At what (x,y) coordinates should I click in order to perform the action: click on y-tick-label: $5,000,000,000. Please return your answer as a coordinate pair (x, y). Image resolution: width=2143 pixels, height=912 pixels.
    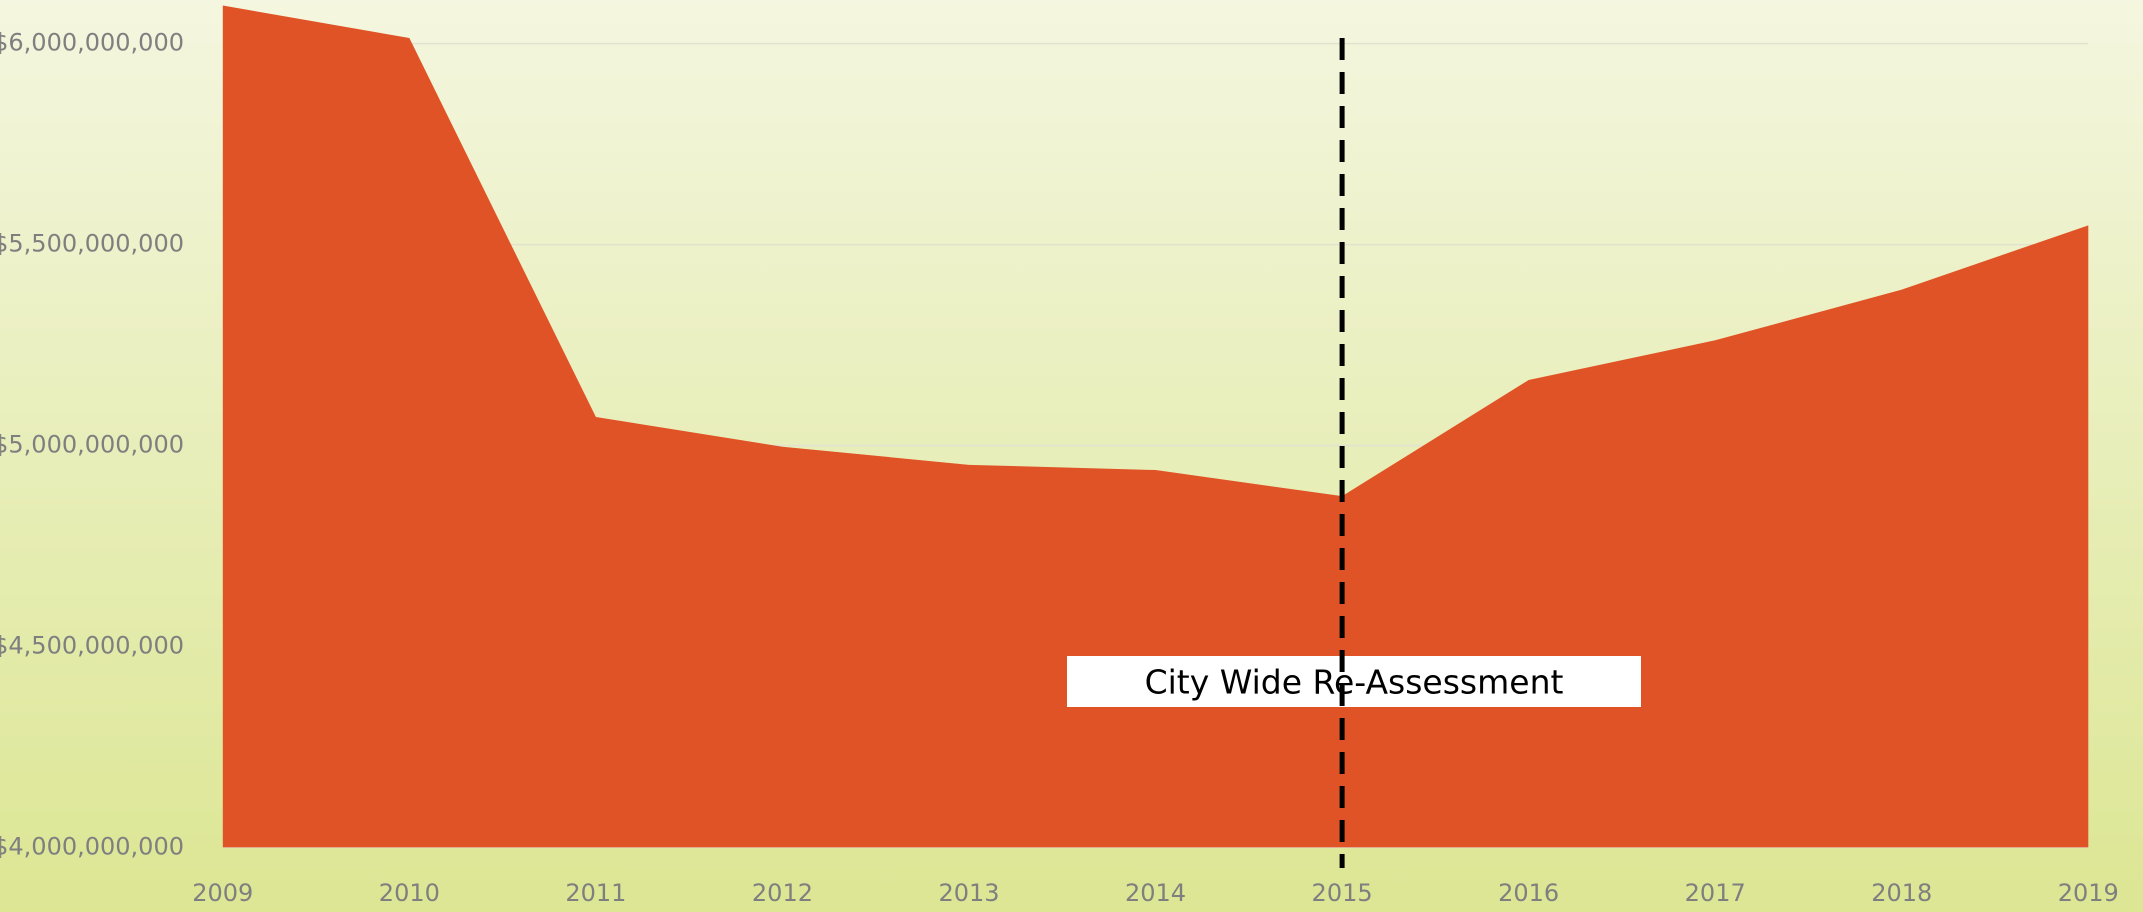
    Looking at the image, I should click on (92, 445).